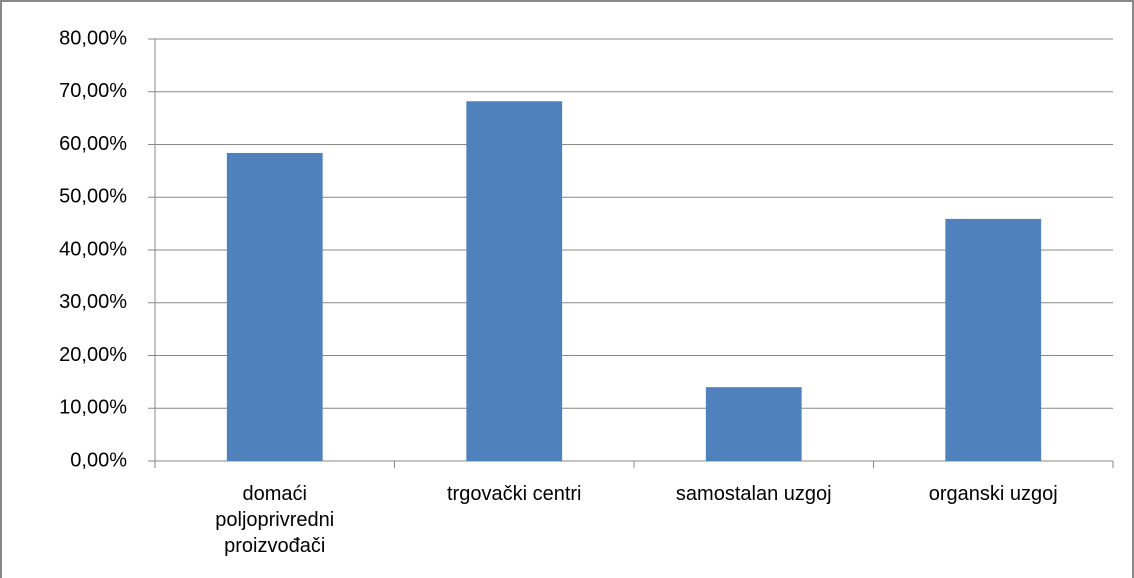 This screenshot has width=1134, height=578. I want to click on y-tick-label: 80,00%, so click(93, 38).